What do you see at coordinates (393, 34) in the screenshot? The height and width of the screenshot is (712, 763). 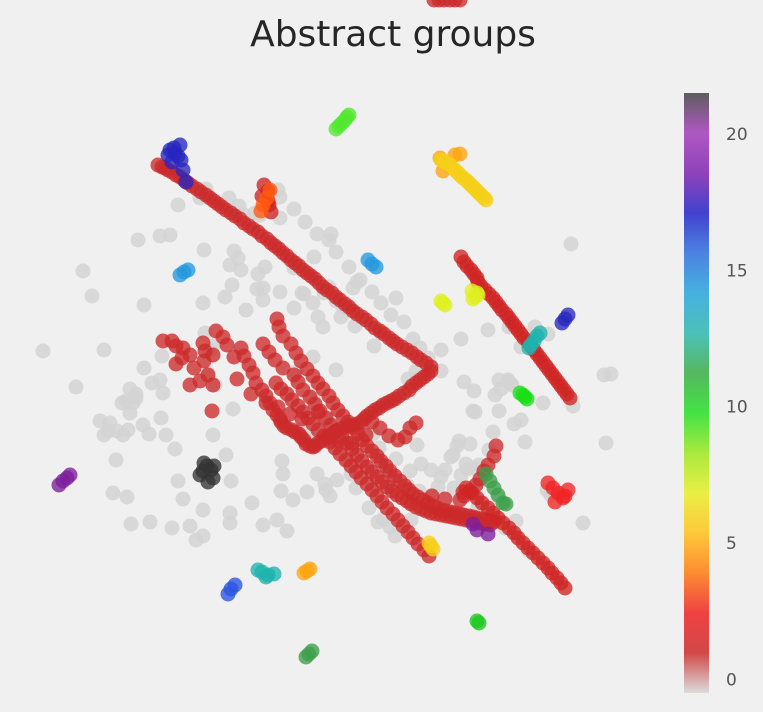 I see `chart-title: Abstract groups` at bounding box center [393, 34].